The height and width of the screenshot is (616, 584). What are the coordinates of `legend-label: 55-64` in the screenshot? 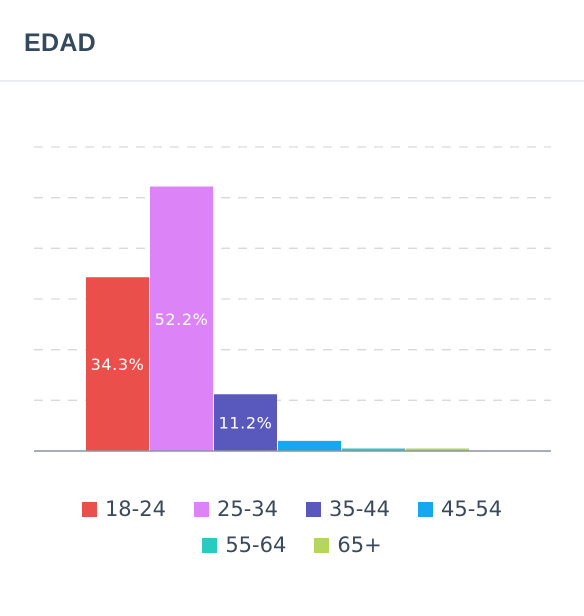 It's located at (256, 545).